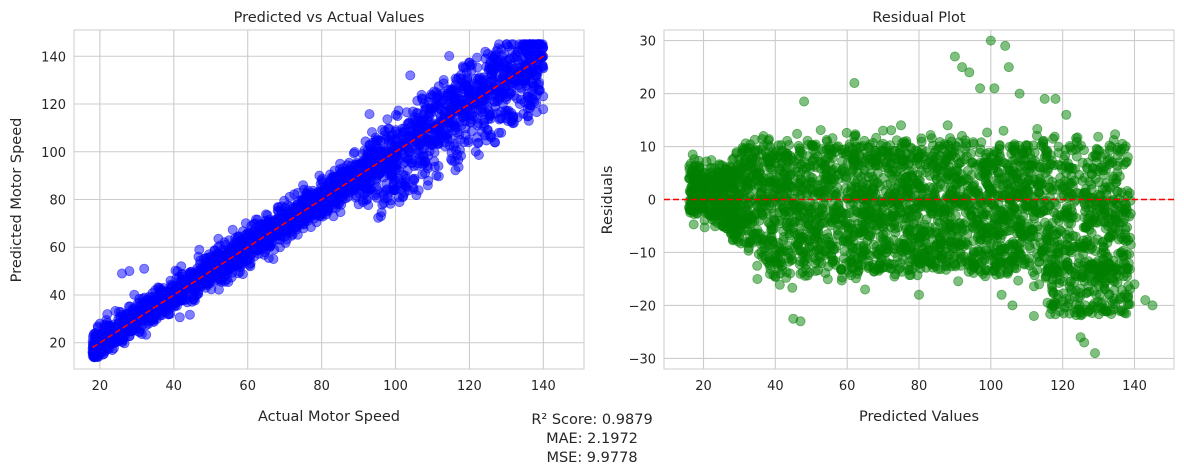  Describe the element at coordinates (469, 386) in the screenshot. I see `x-tick-label: 120` at that location.